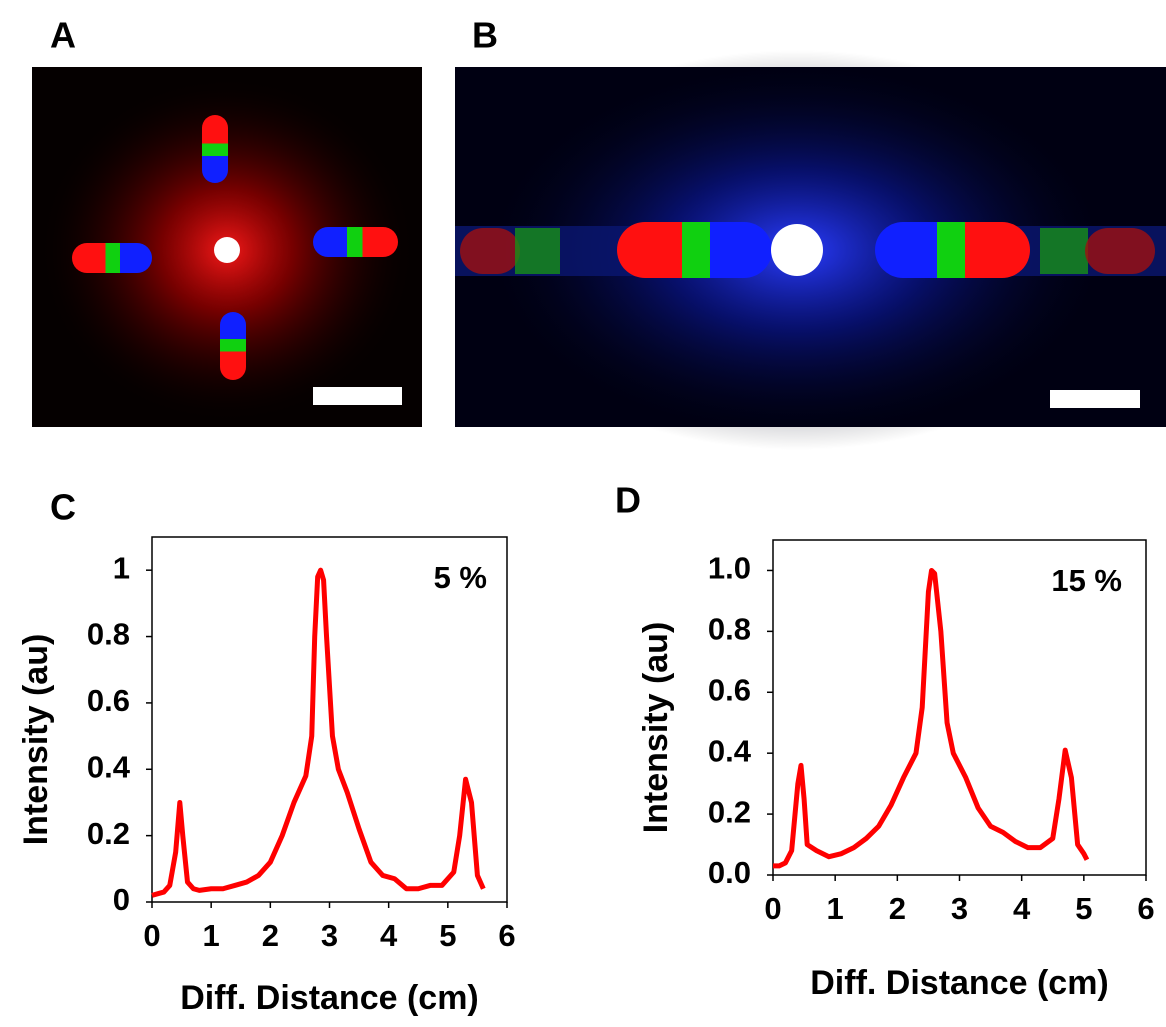  I want to click on panel-label: D, so click(628, 500).